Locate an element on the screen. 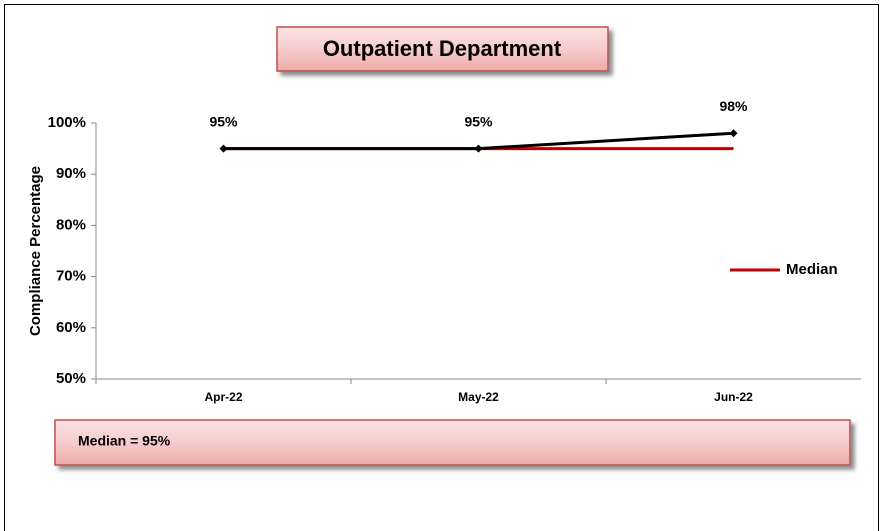  title-box is located at coordinates (442, 49).